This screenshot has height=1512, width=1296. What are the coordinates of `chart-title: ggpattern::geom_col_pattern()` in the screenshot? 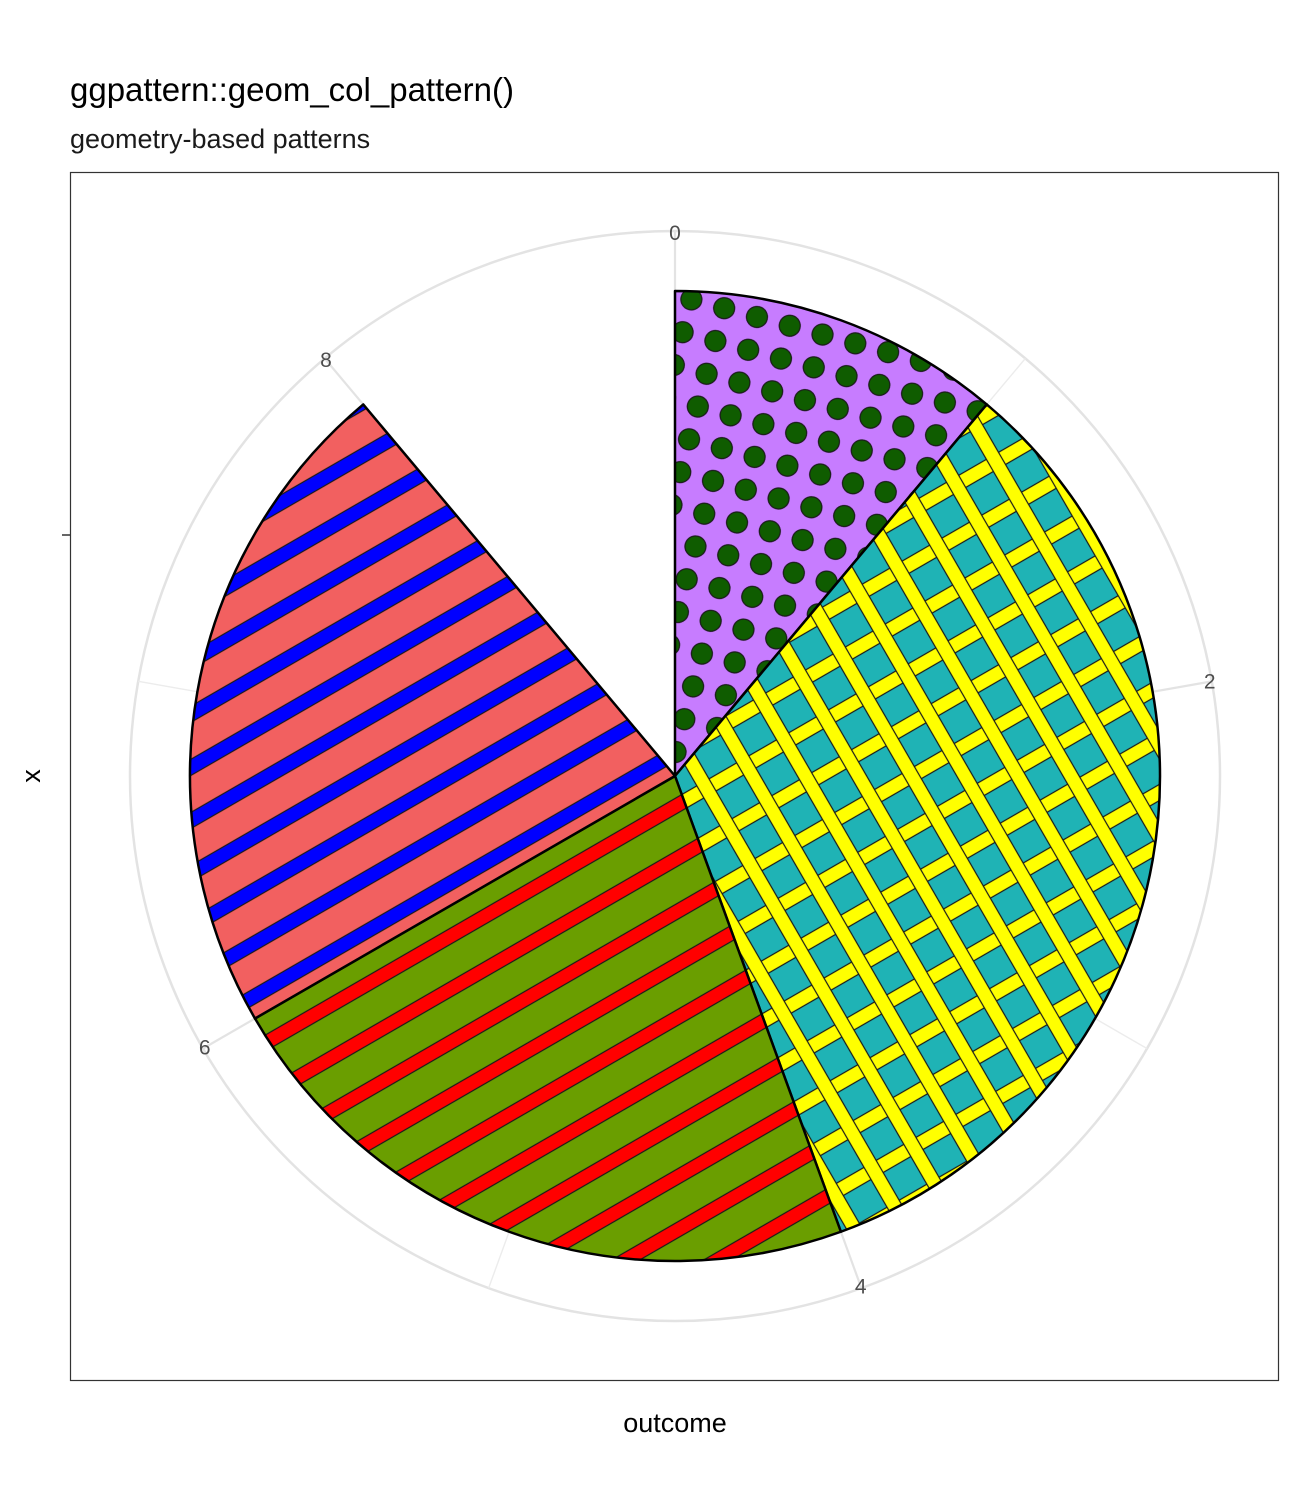 It's located at (292, 89).